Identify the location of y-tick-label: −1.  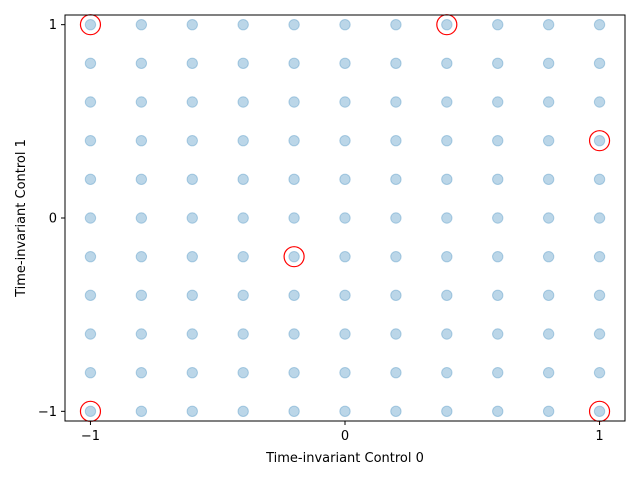
(47, 412).